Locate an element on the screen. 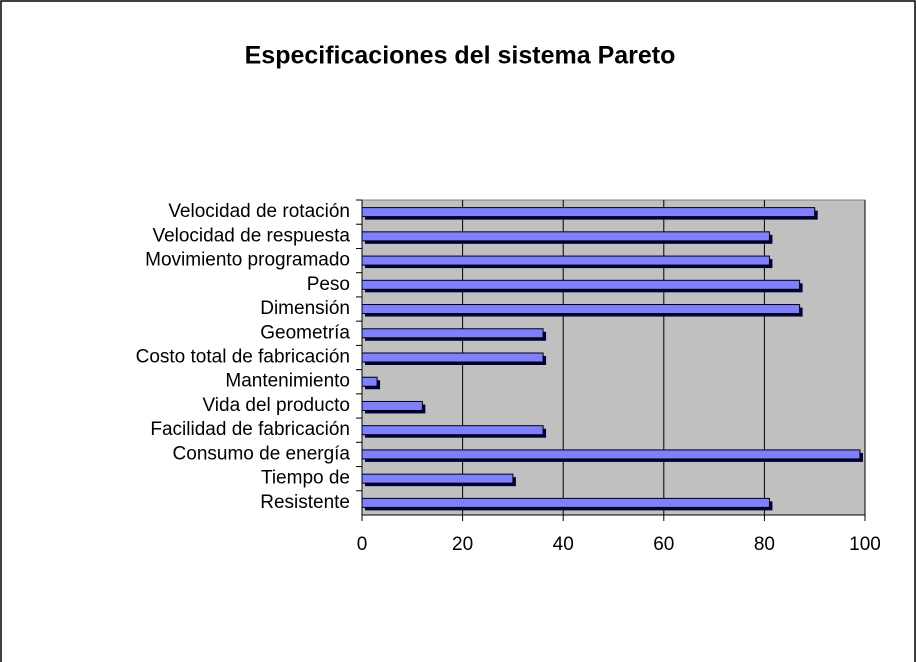 This screenshot has height=662, width=916. x-tick-label: 80 is located at coordinates (764, 544).